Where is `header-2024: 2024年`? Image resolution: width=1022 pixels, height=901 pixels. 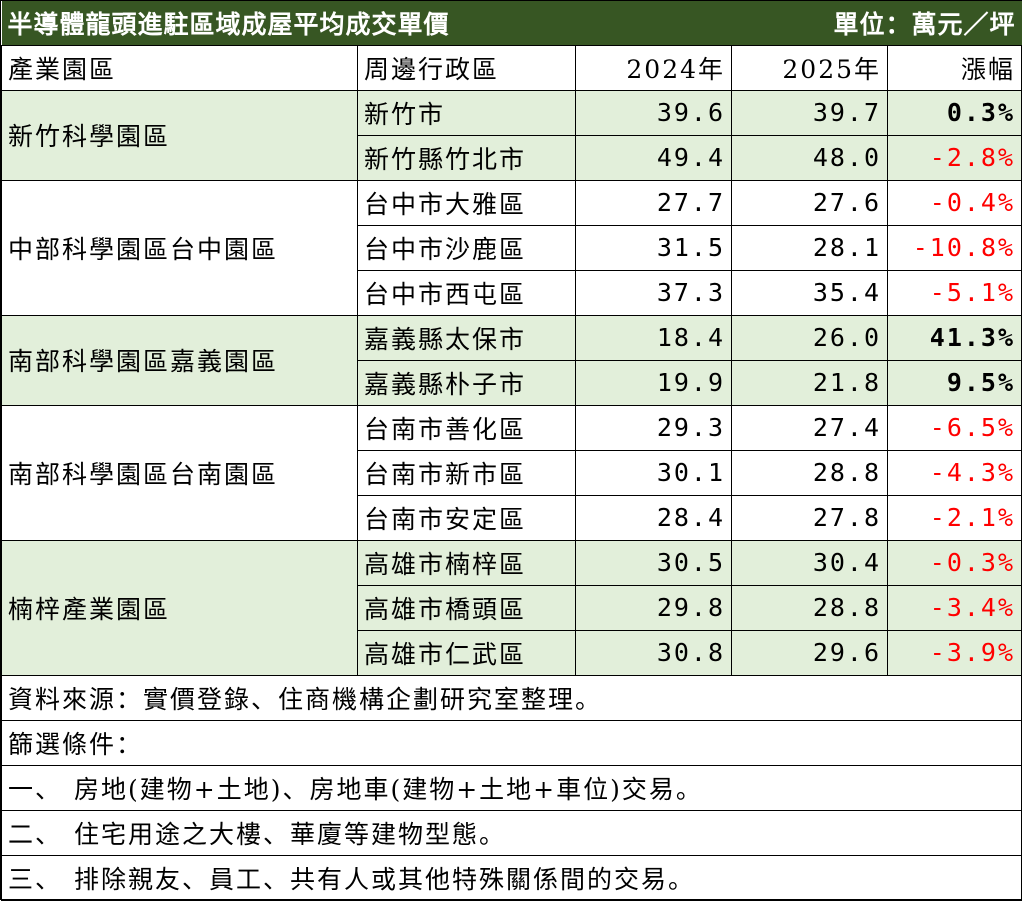 header-2024: 2024年 is located at coordinates (653, 67).